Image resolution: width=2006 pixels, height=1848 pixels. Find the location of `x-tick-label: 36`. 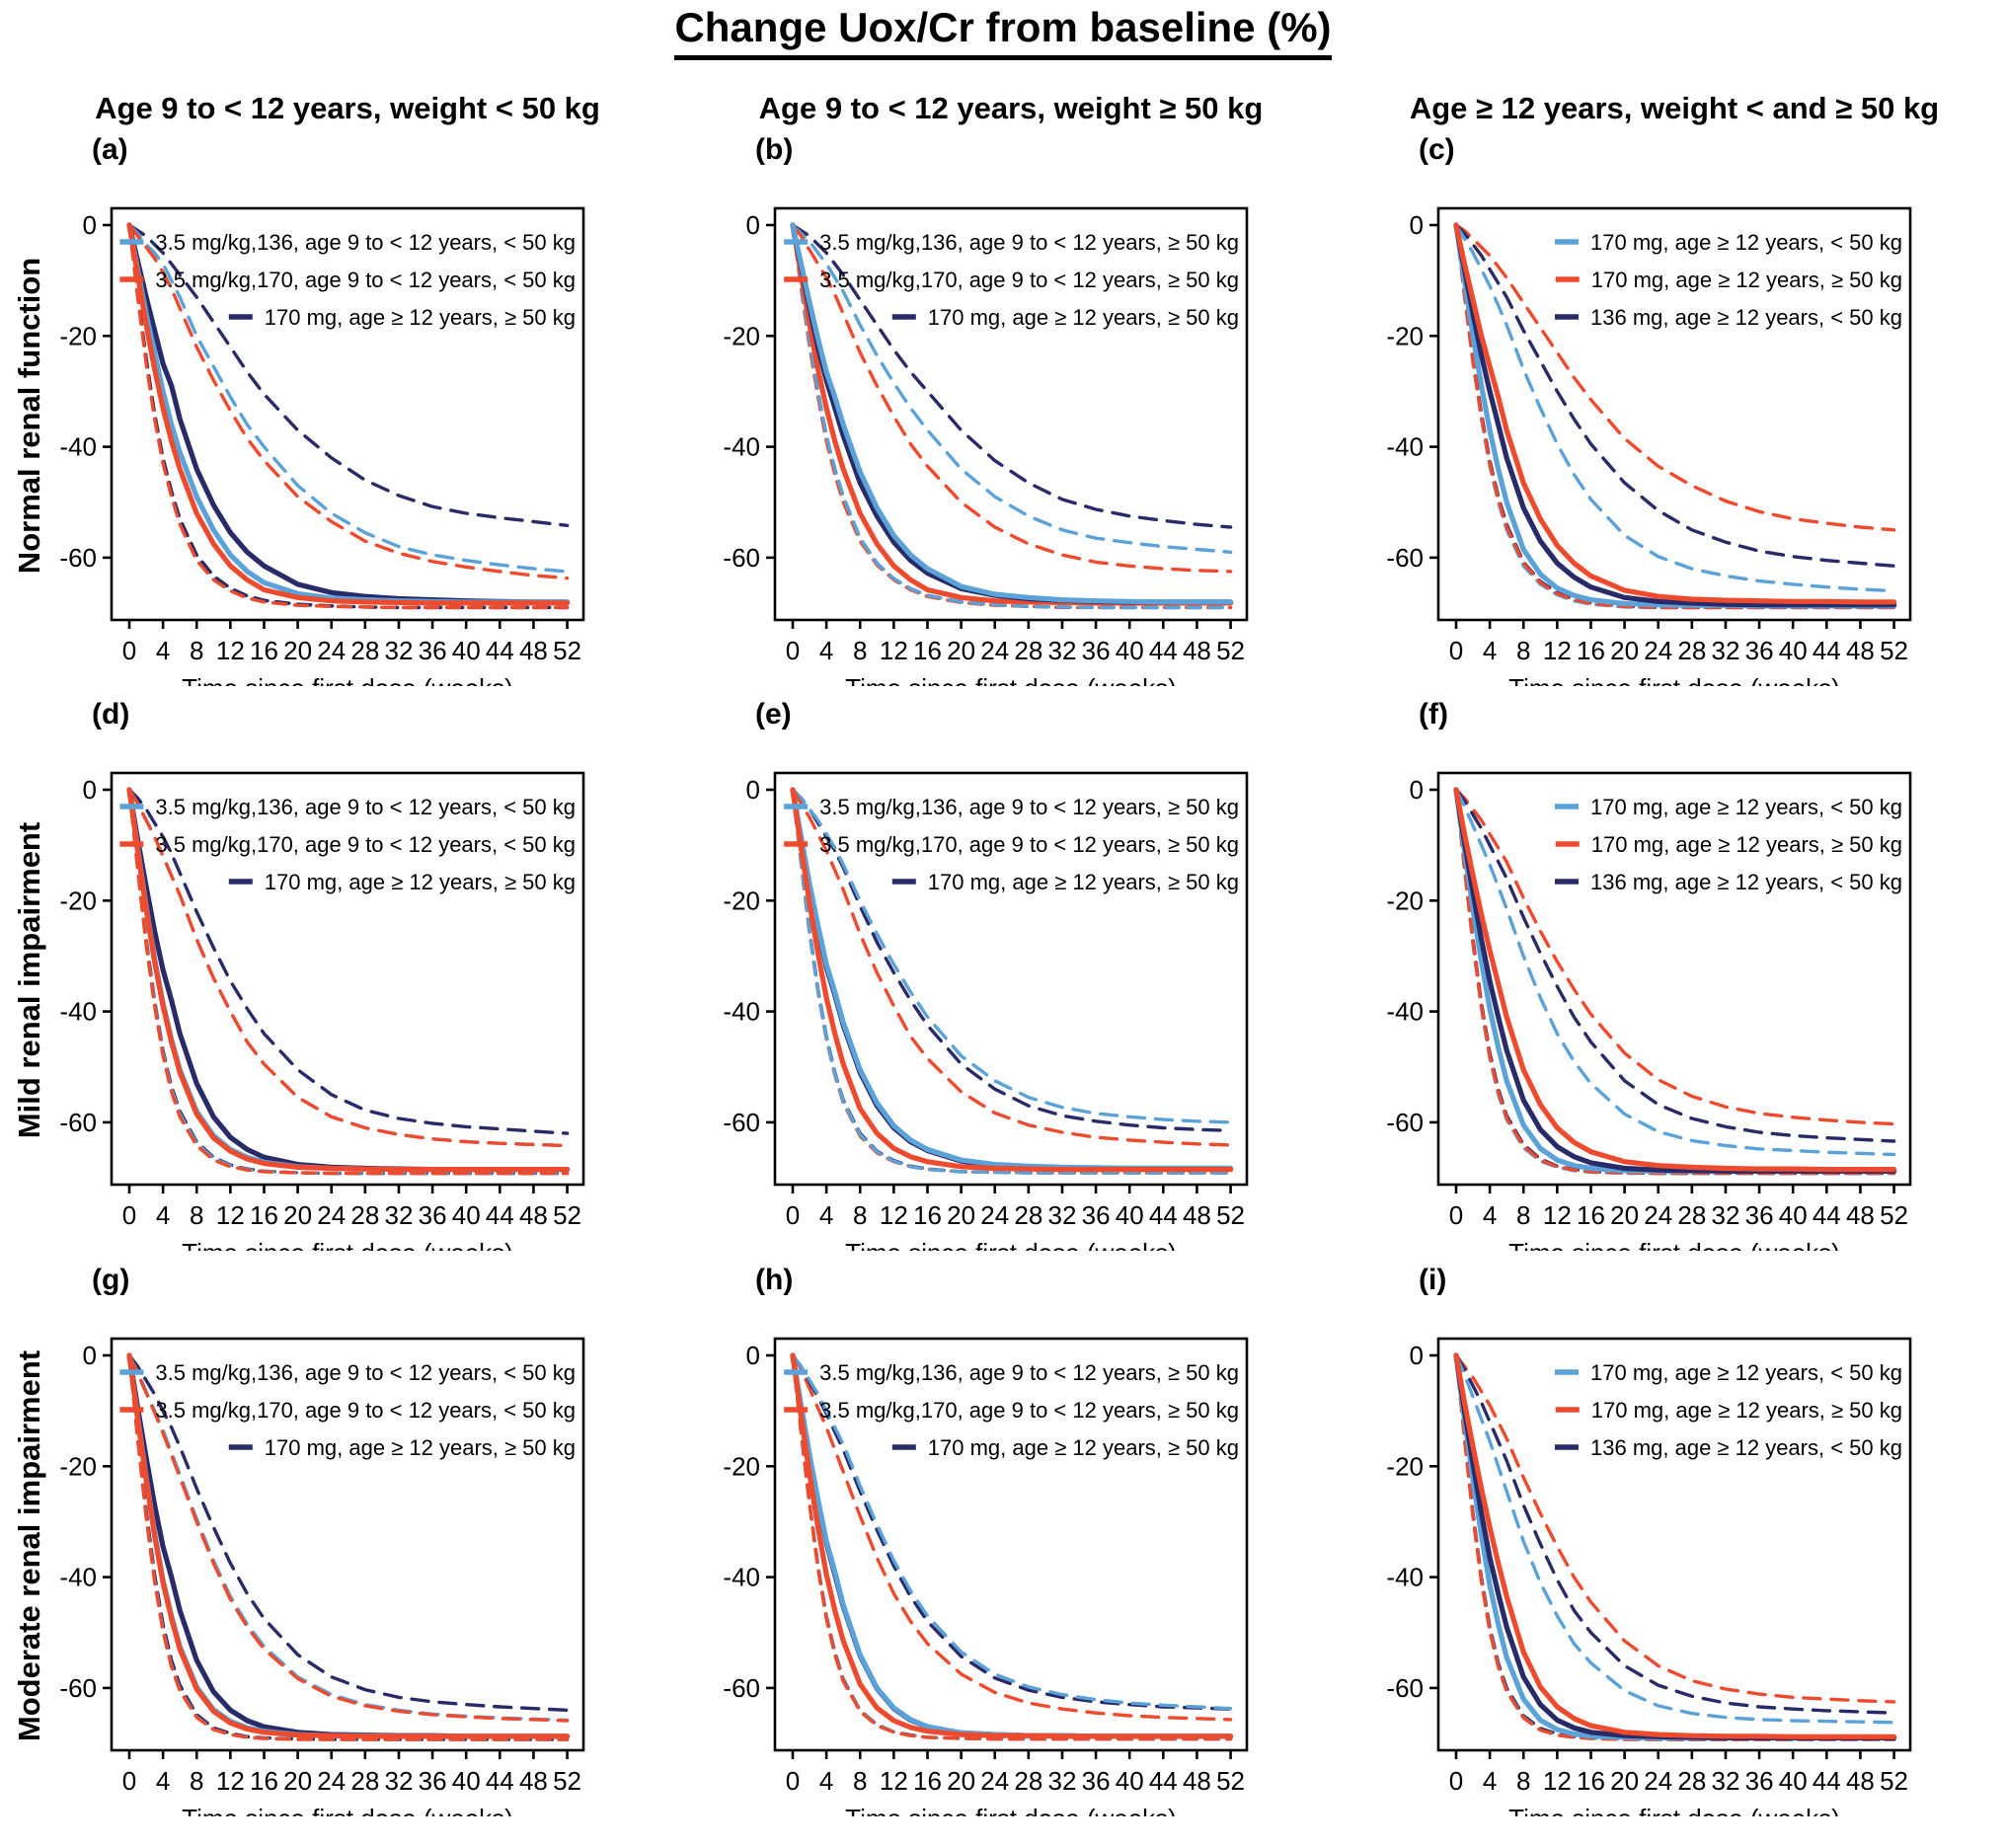

x-tick-label: 36 is located at coordinates (1096, 1781).